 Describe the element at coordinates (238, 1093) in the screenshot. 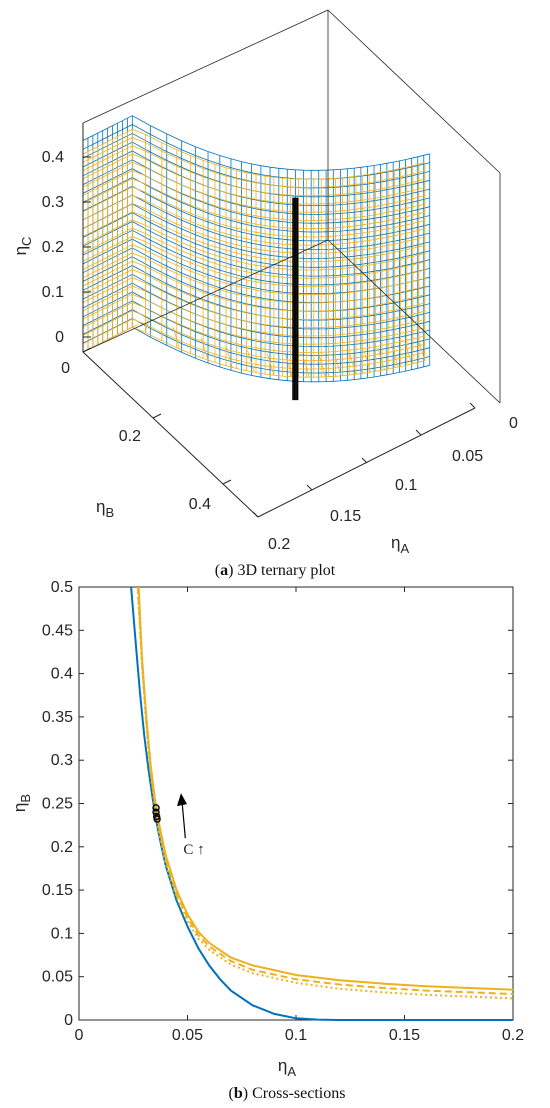

I see `caption-b-letter: b` at that location.